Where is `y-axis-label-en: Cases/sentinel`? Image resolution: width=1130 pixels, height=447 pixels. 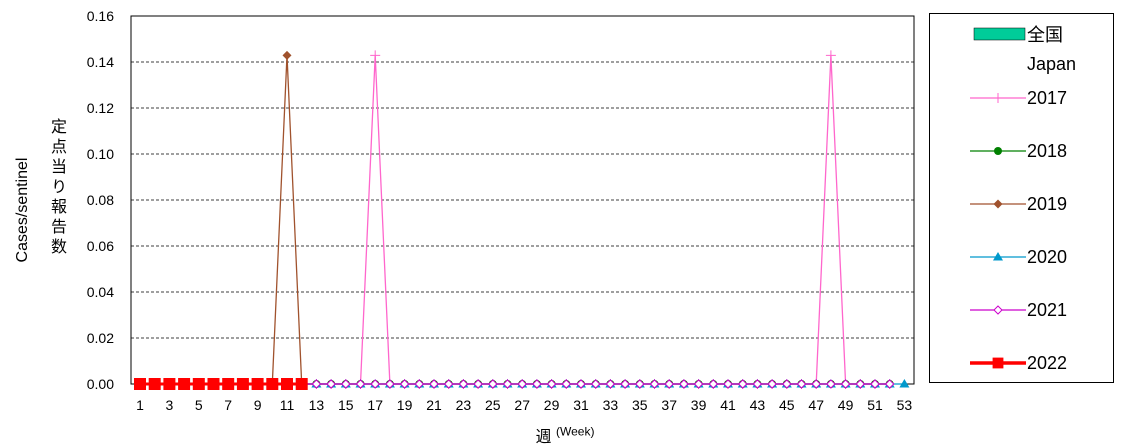 y-axis-label-en: Cases/sentinel is located at coordinates (22, 210).